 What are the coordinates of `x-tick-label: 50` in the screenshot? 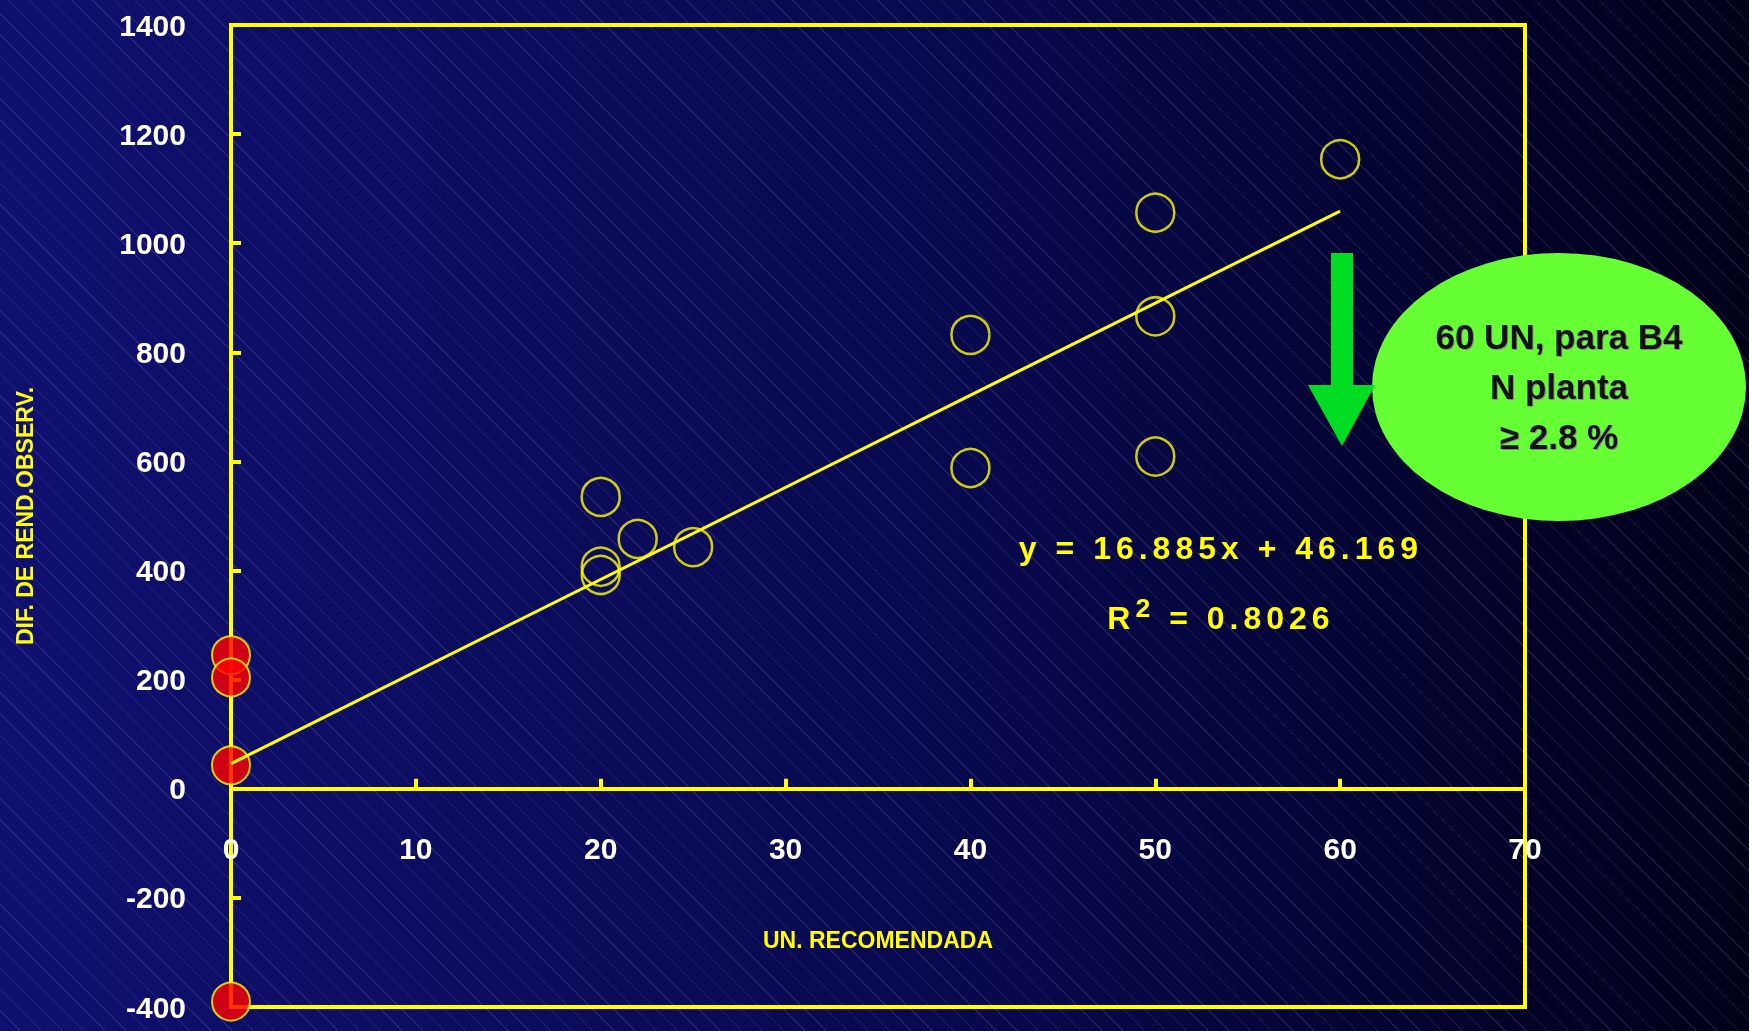 It's located at (1155, 849).